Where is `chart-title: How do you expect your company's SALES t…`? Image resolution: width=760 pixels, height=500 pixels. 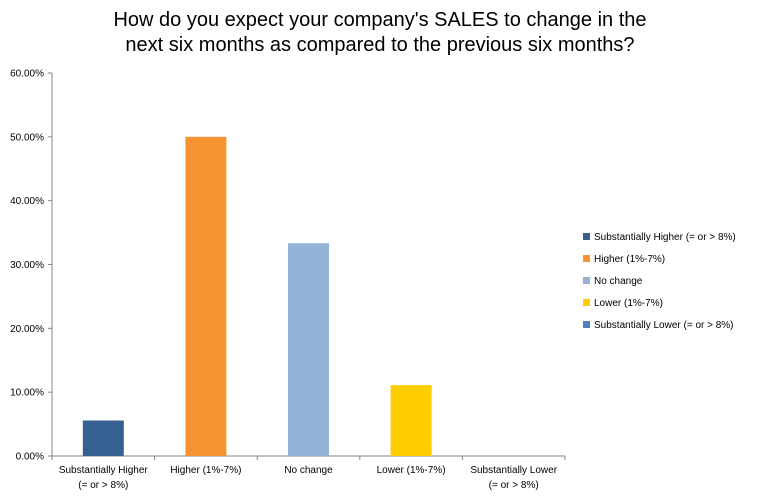
chart-title: How do you expect your company's SALES t… is located at coordinates (380, 33).